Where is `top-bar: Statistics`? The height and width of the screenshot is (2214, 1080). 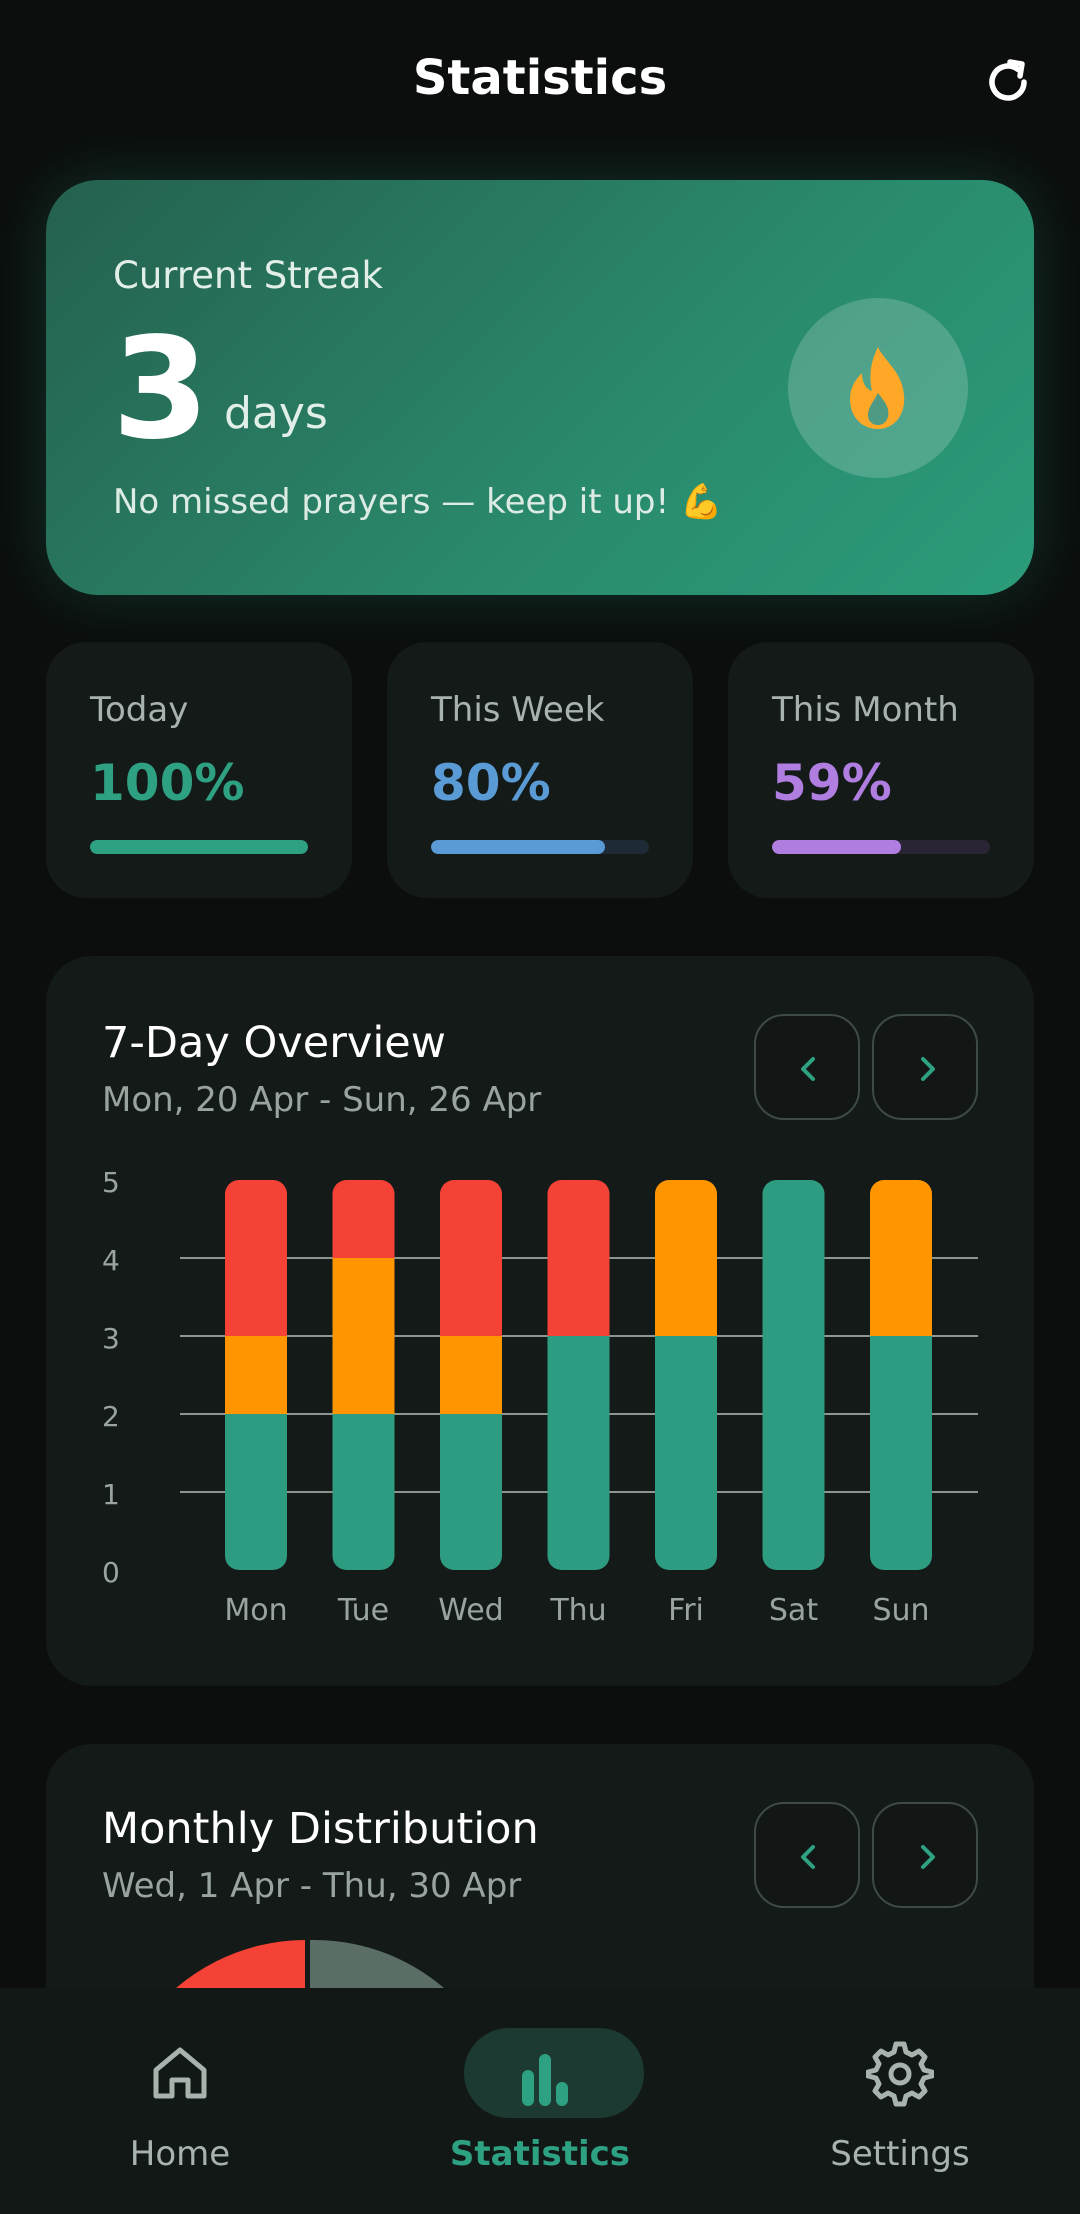 top-bar: Statistics is located at coordinates (540, 80).